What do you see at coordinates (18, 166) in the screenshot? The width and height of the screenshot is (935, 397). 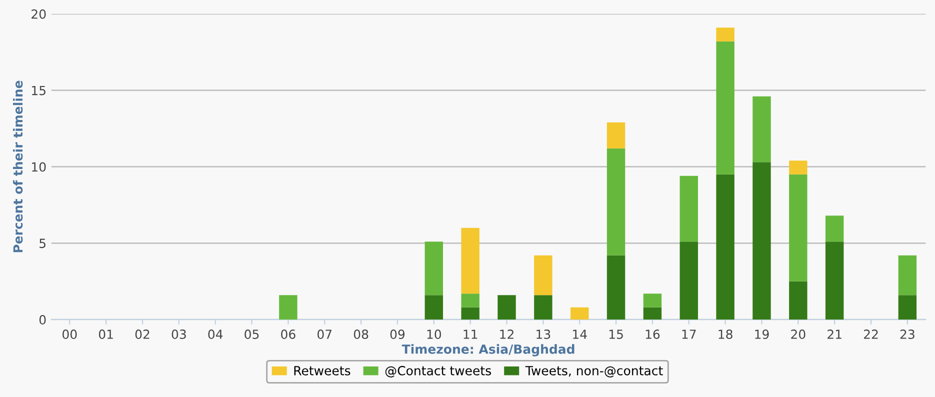 I see `y-axis-title: Percent of their timeline` at bounding box center [18, 166].